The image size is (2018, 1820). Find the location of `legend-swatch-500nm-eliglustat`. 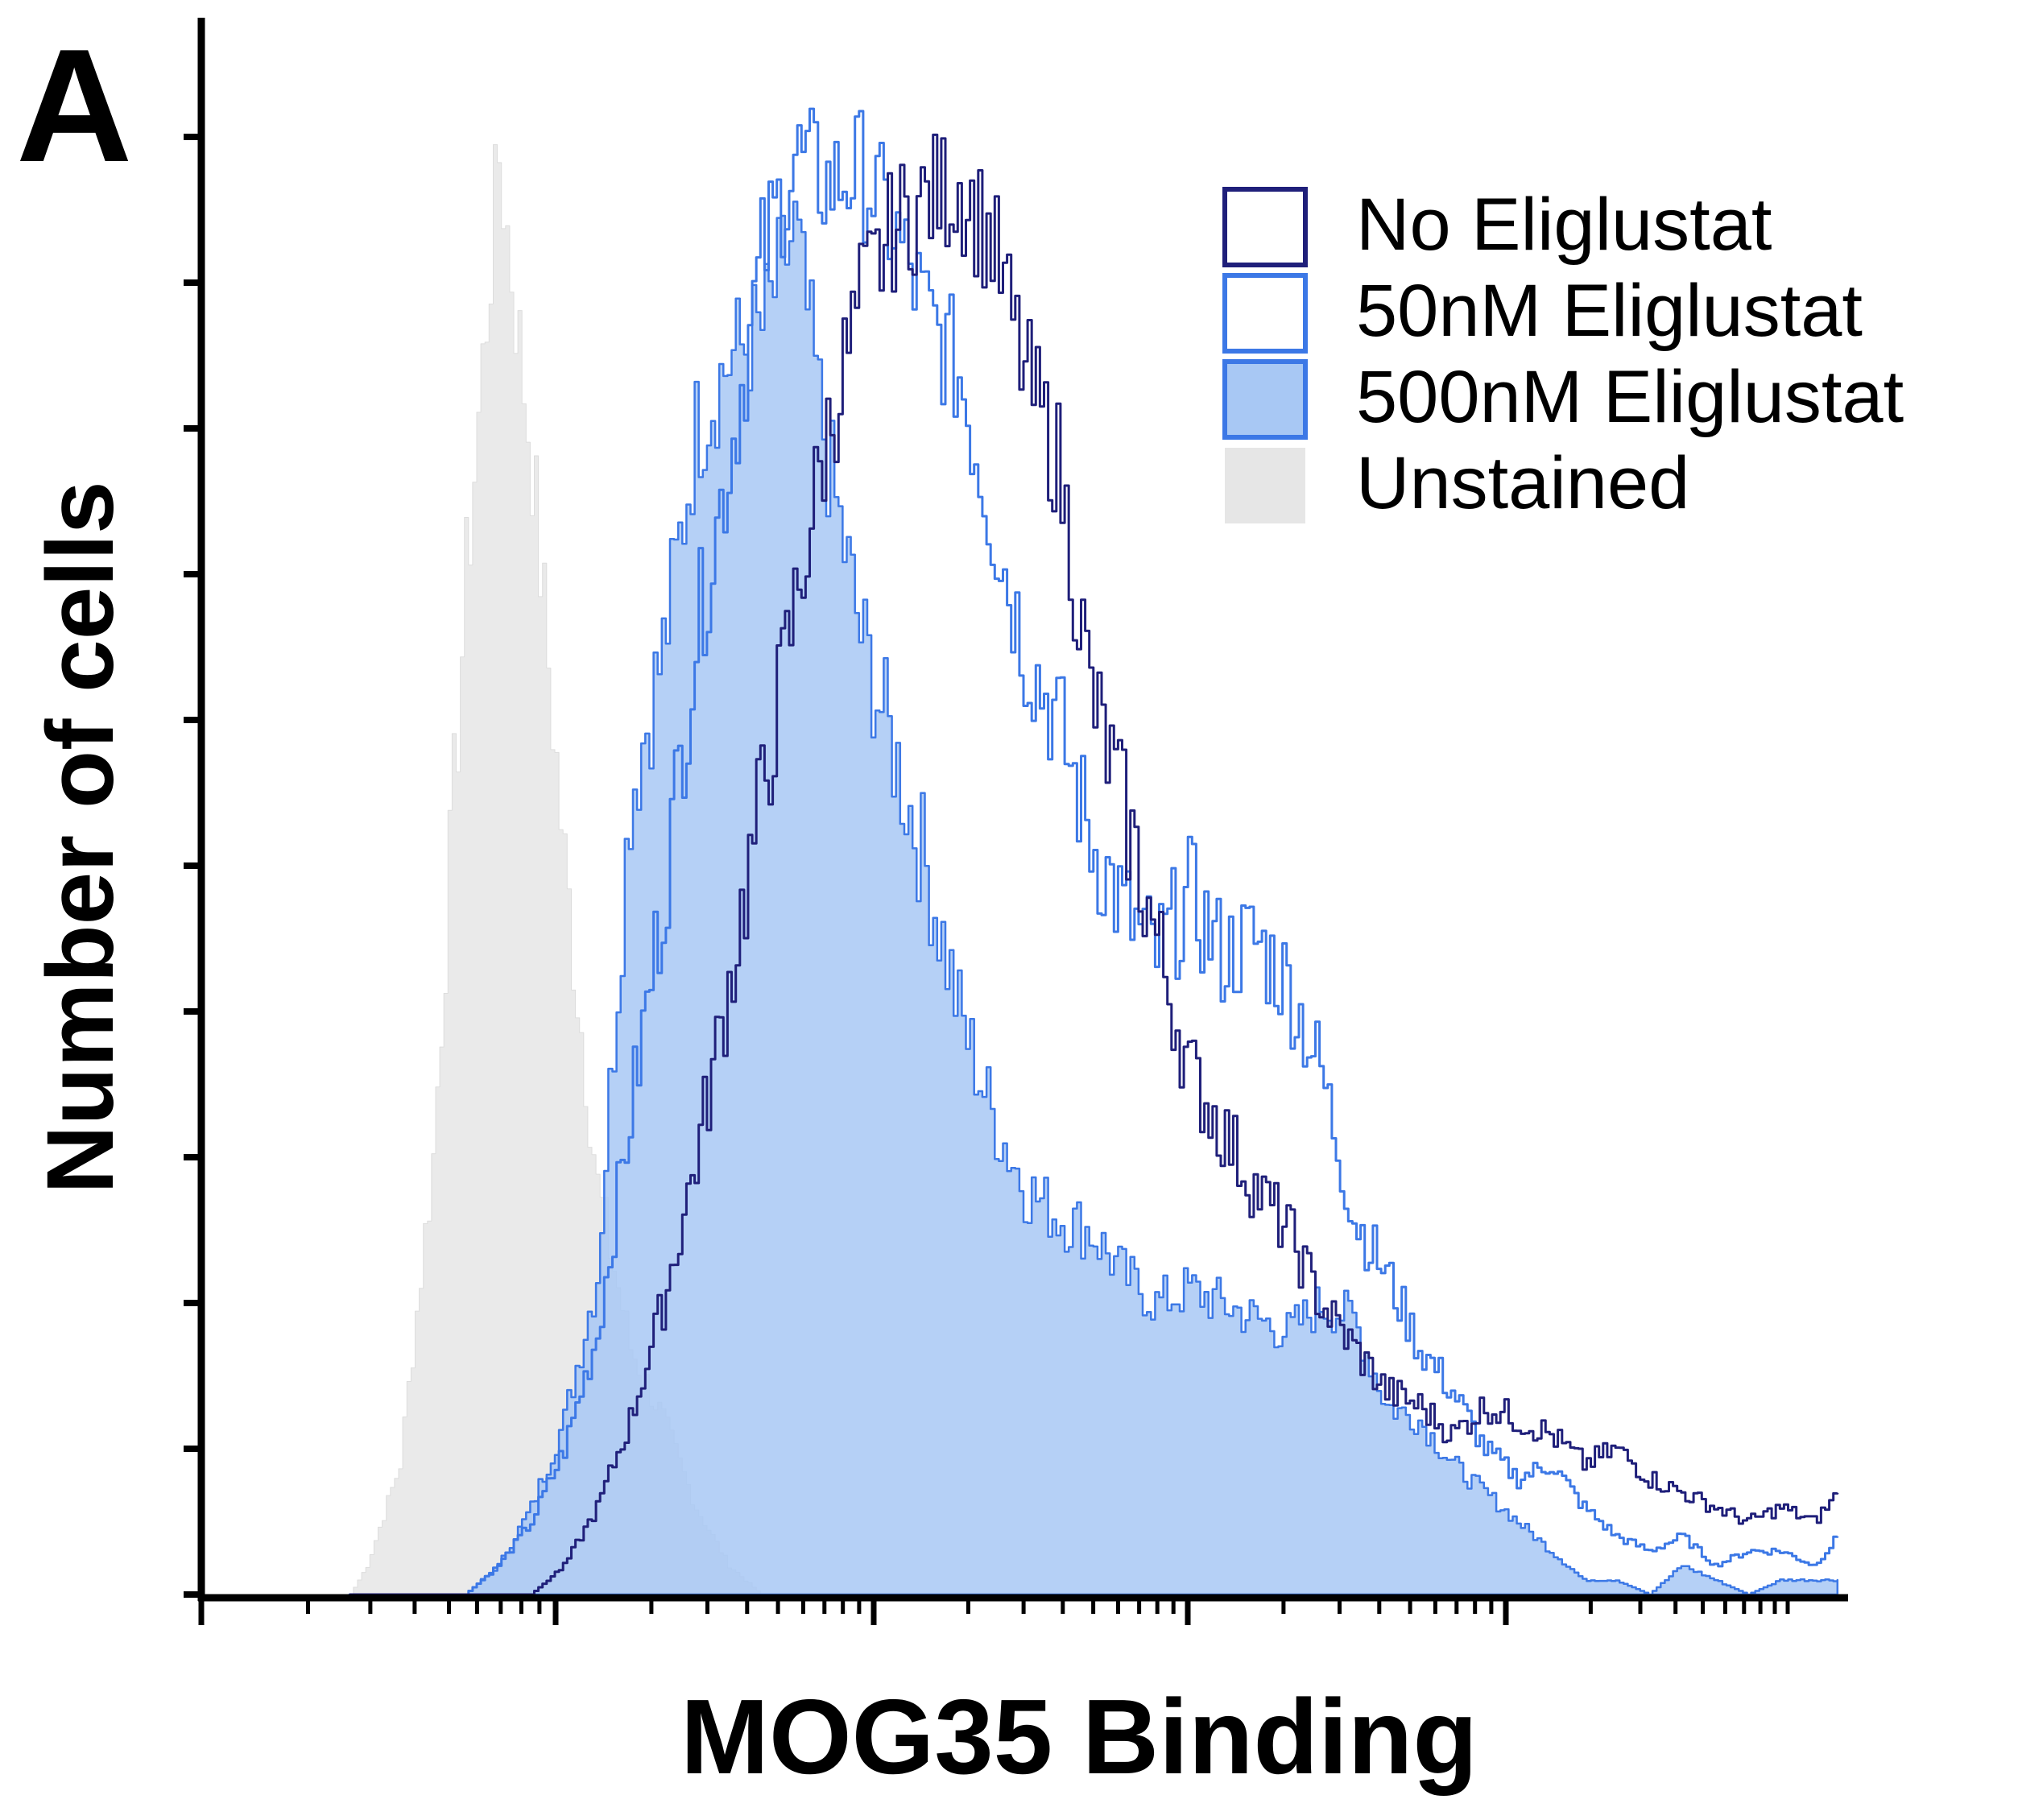

legend-swatch-500nm-eliglustat is located at coordinates (1265, 399).